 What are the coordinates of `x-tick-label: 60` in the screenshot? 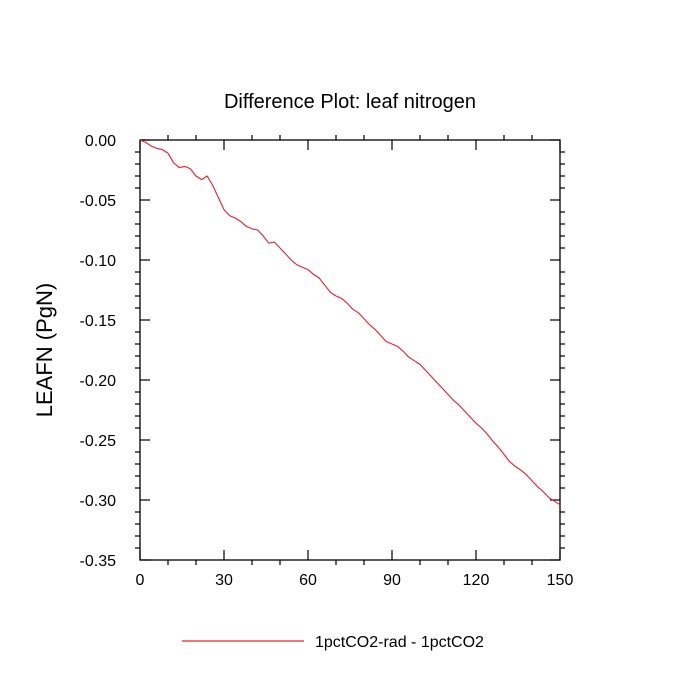 It's located at (308, 580).